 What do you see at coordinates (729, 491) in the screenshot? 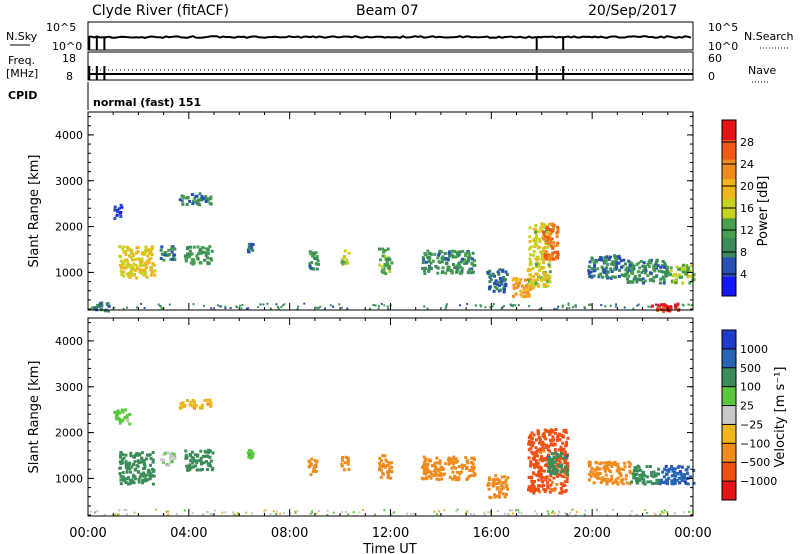
I see `colorbar-swatch` at bounding box center [729, 491].